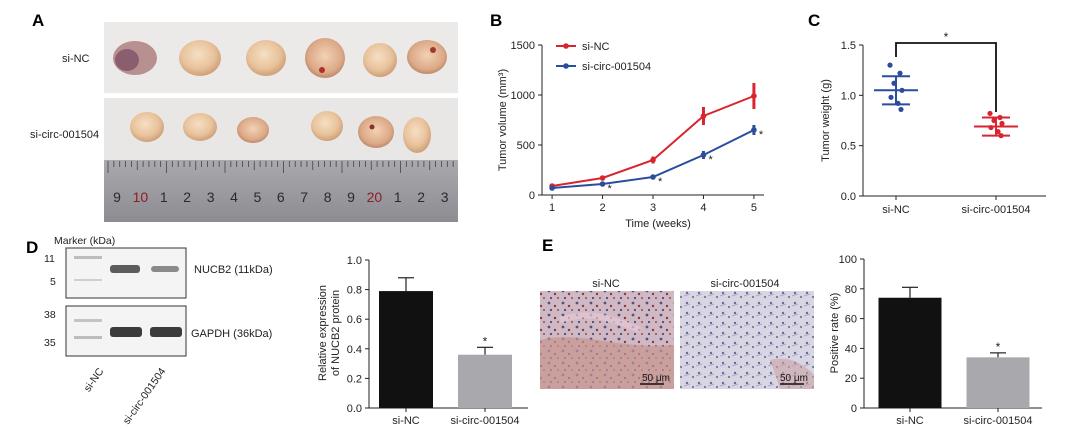  I want to click on panel-letter-a: A, so click(38, 20).